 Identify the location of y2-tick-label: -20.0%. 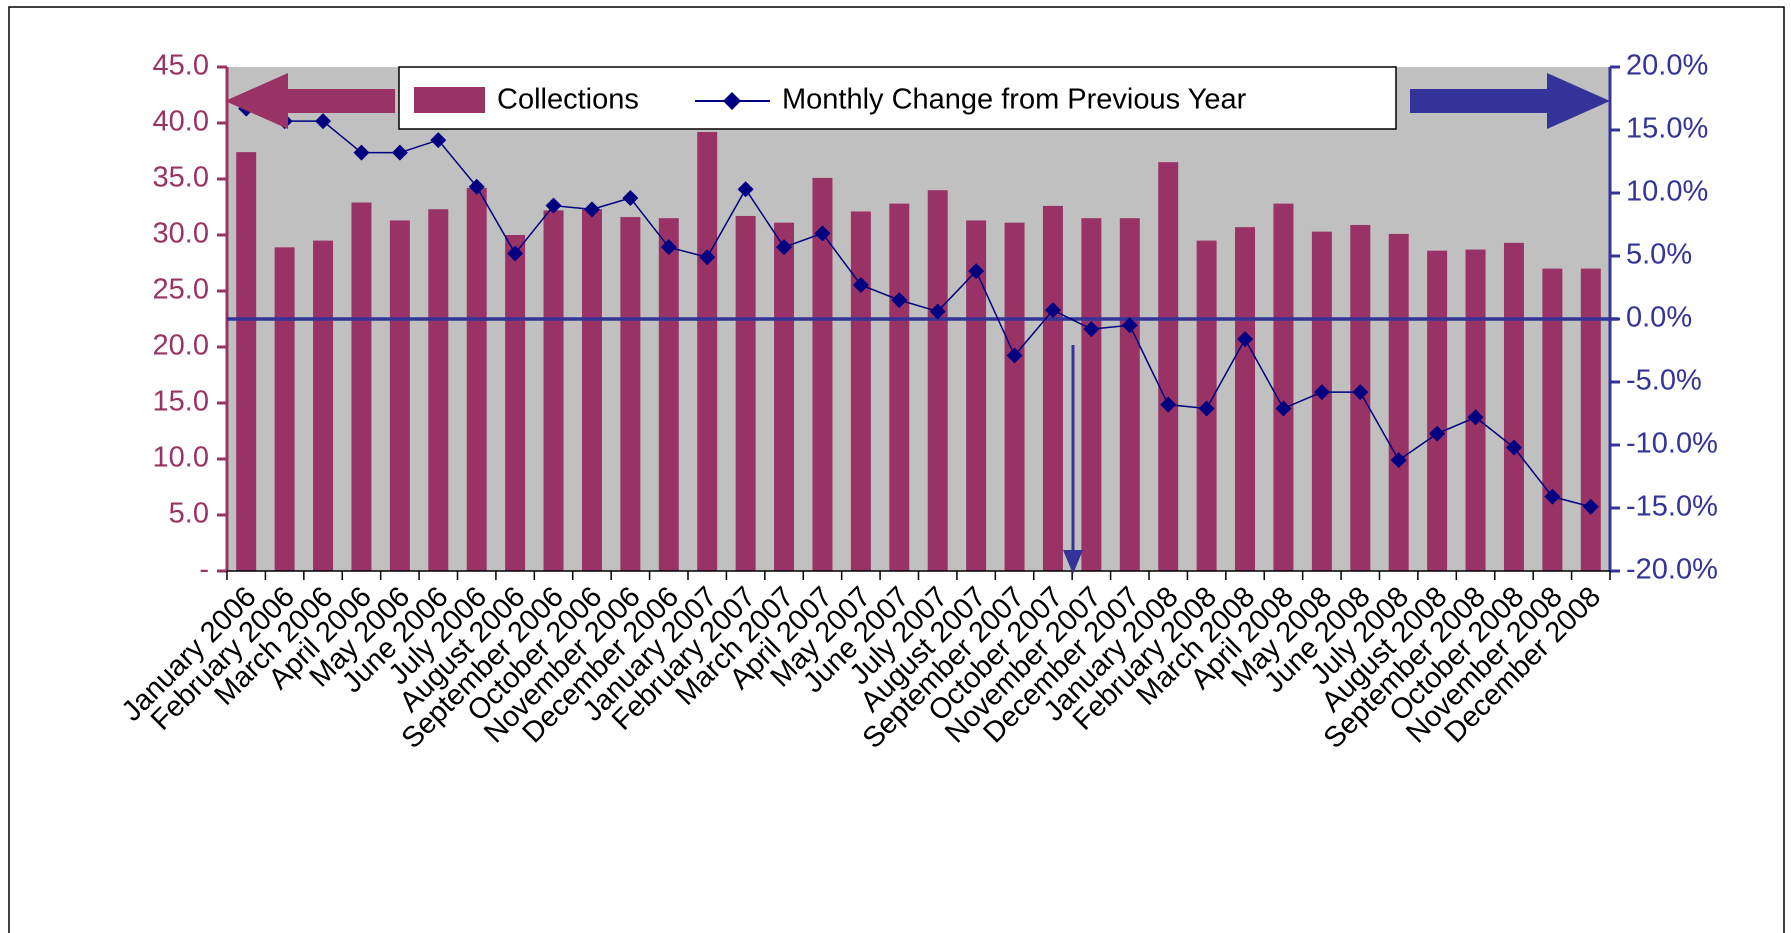
(1672, 570).